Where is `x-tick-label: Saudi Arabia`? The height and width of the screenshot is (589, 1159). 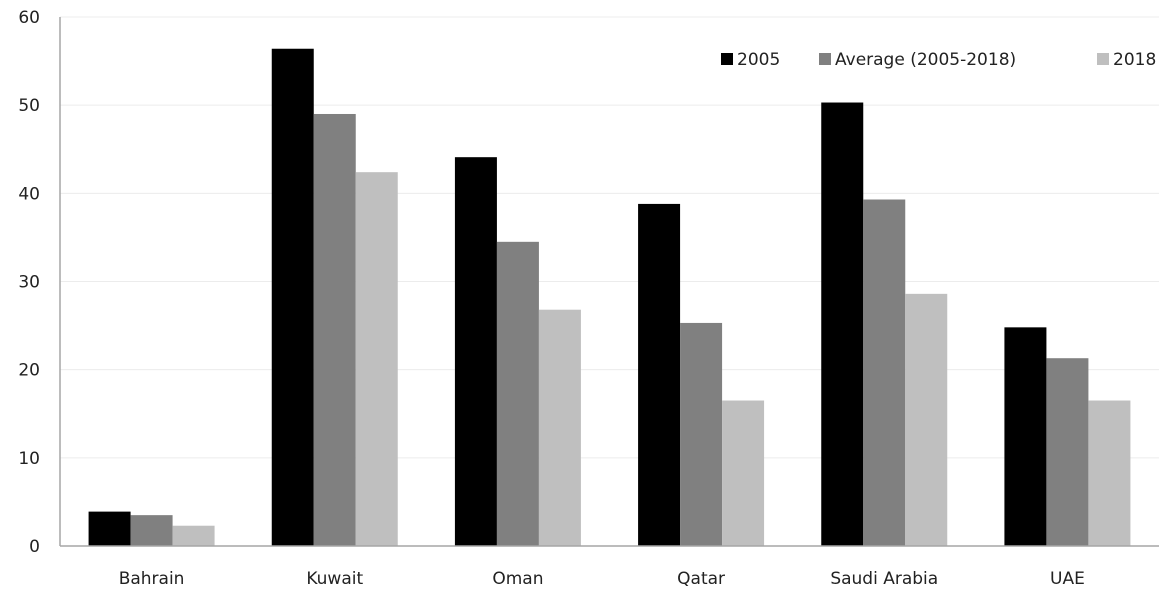
x-tick-label: Saudi Arabia is located at coordinates (884, 579).